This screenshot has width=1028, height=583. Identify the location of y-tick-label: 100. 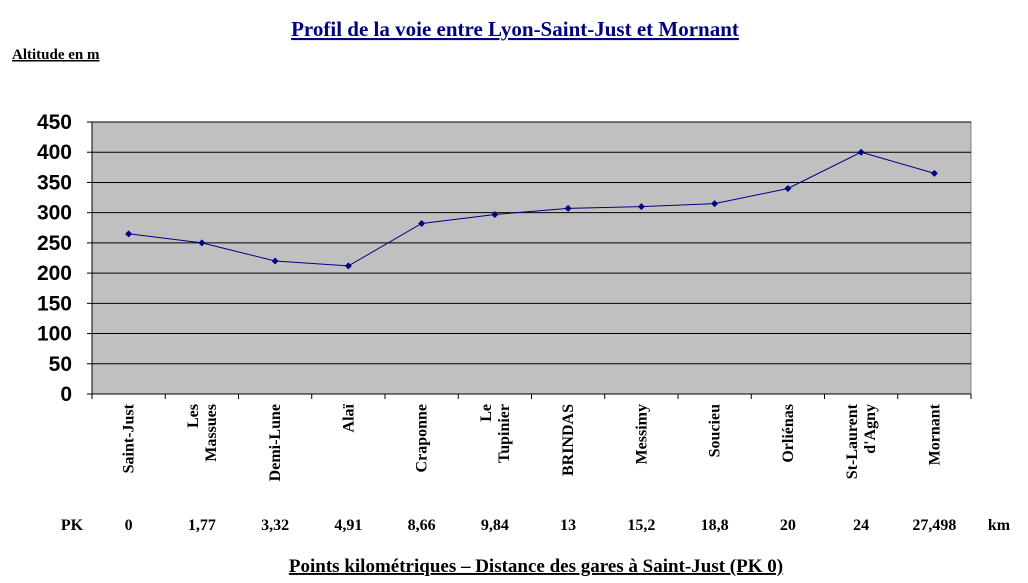
(54, 334).